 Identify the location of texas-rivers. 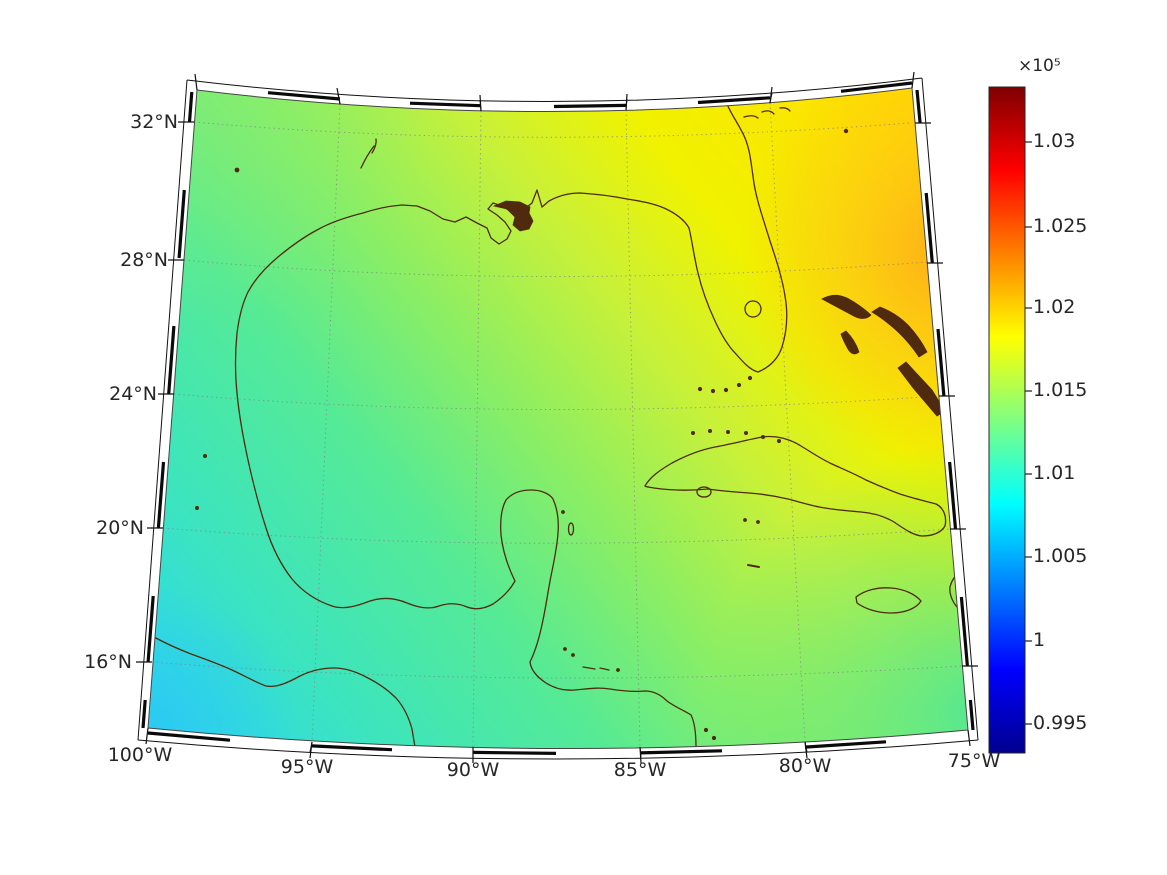
(368, 153).